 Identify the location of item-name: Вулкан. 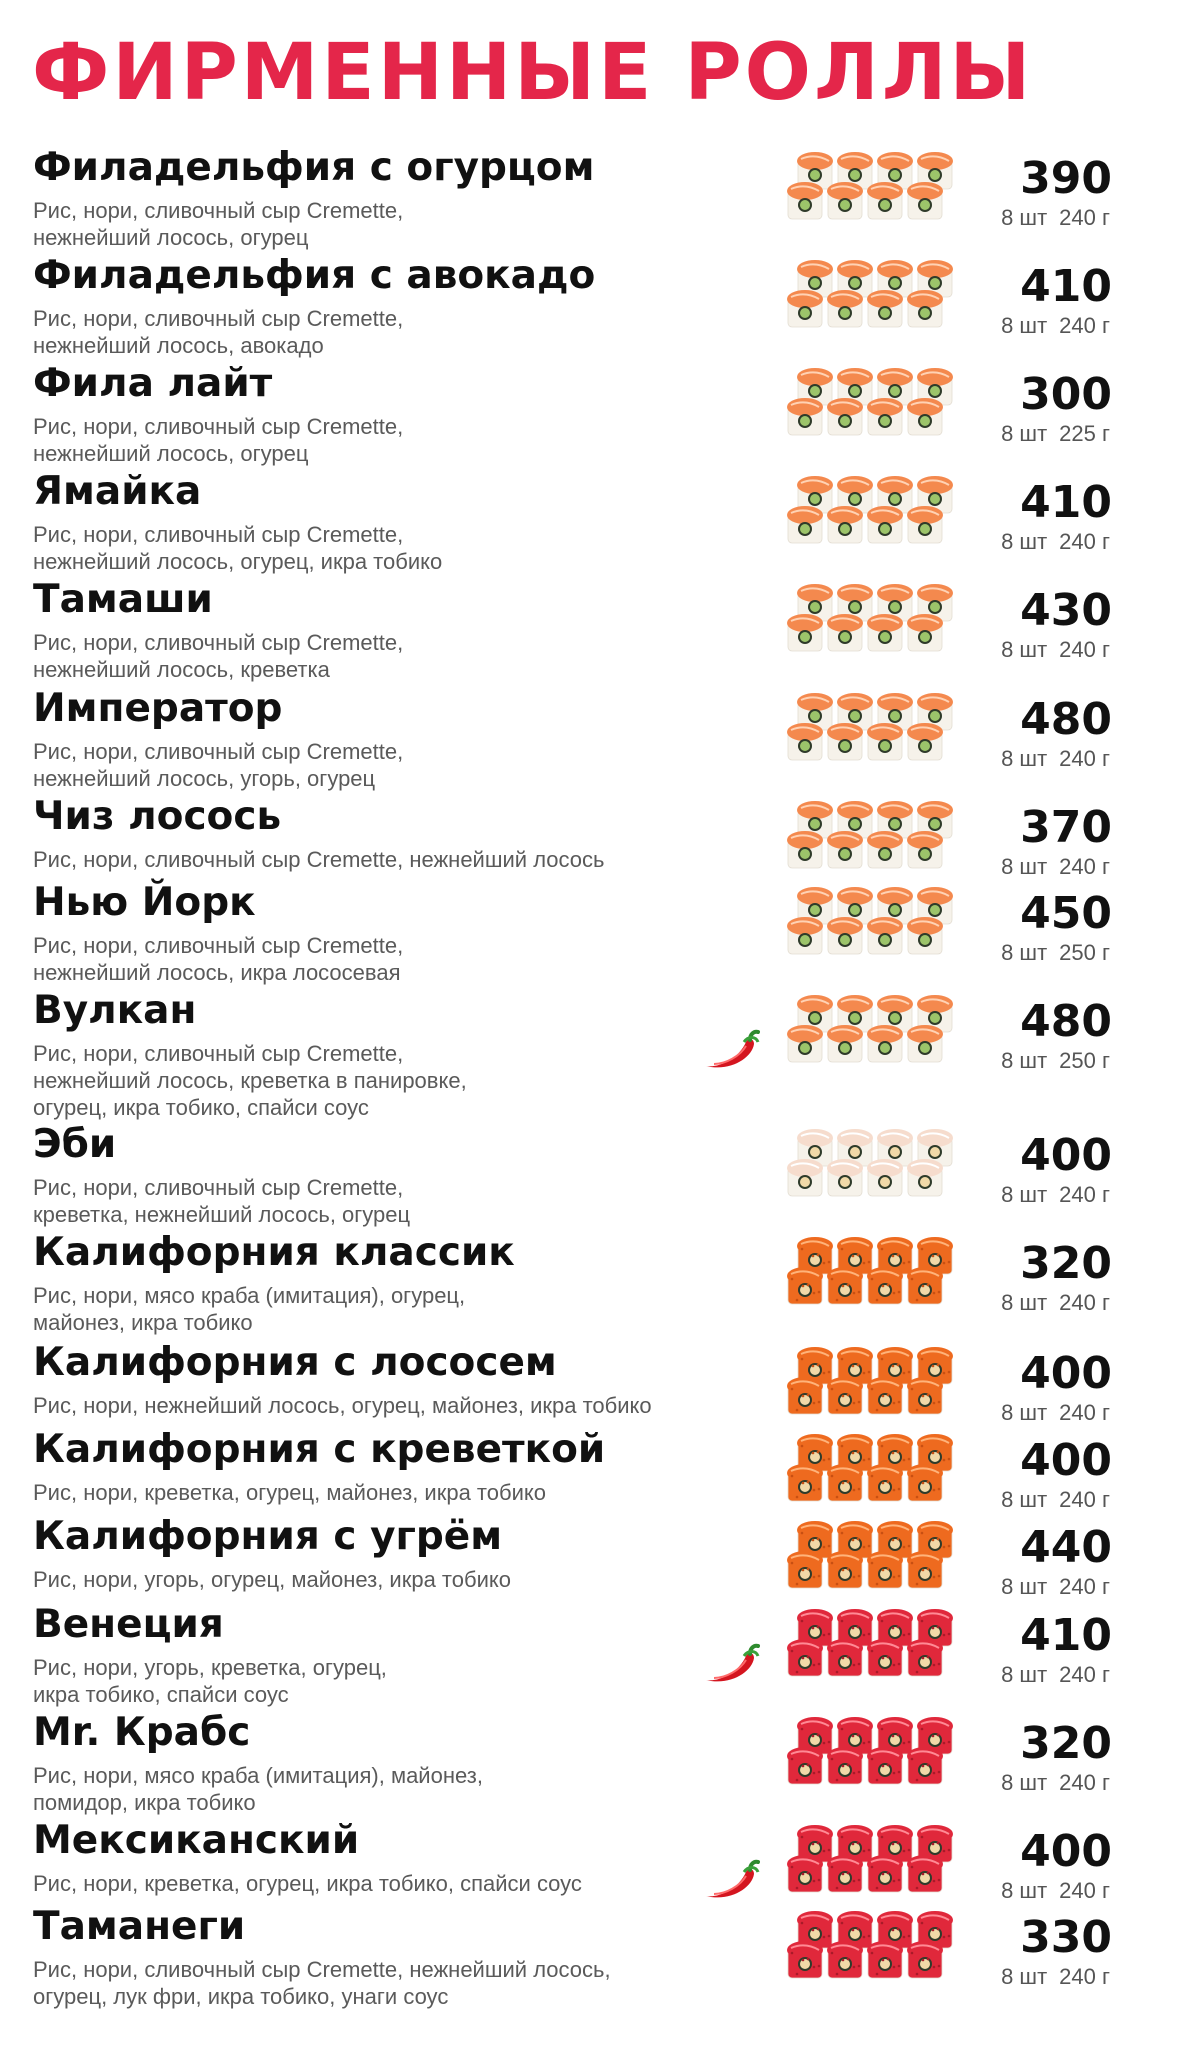
(115, 1010).